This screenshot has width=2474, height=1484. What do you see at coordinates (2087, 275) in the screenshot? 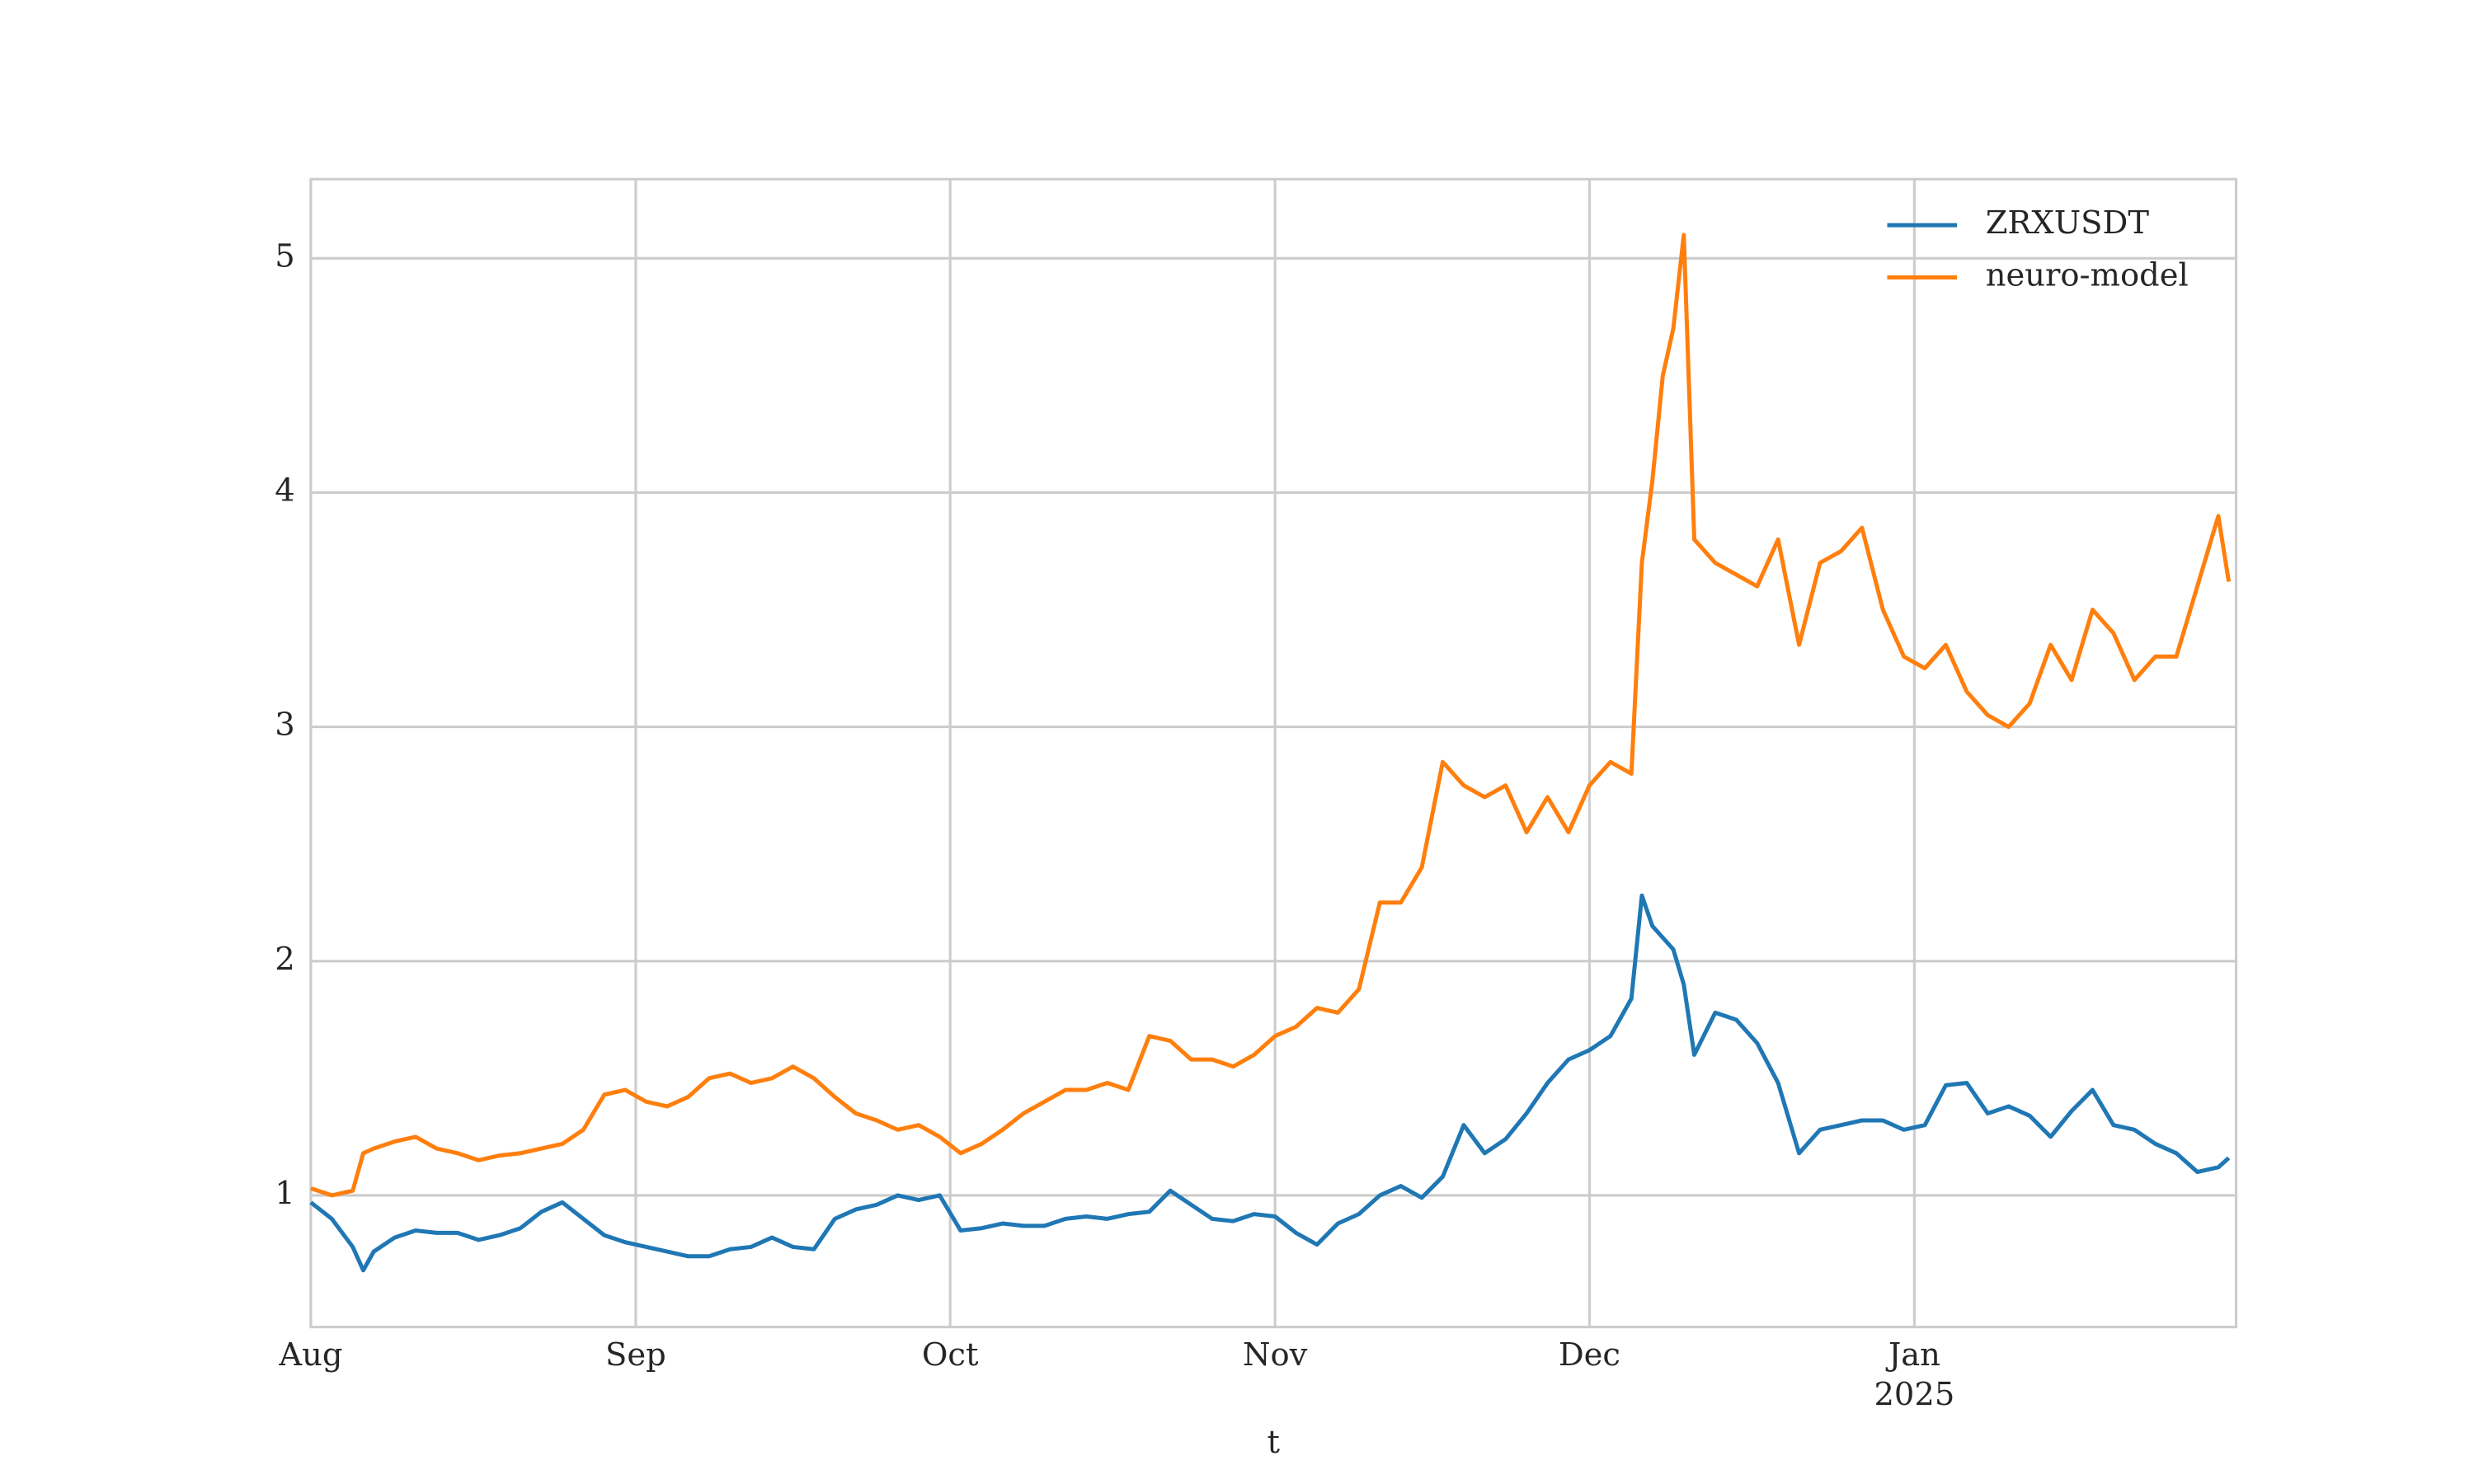
I see `legend-label: neuro-model` at bounding box center [2087, 275].